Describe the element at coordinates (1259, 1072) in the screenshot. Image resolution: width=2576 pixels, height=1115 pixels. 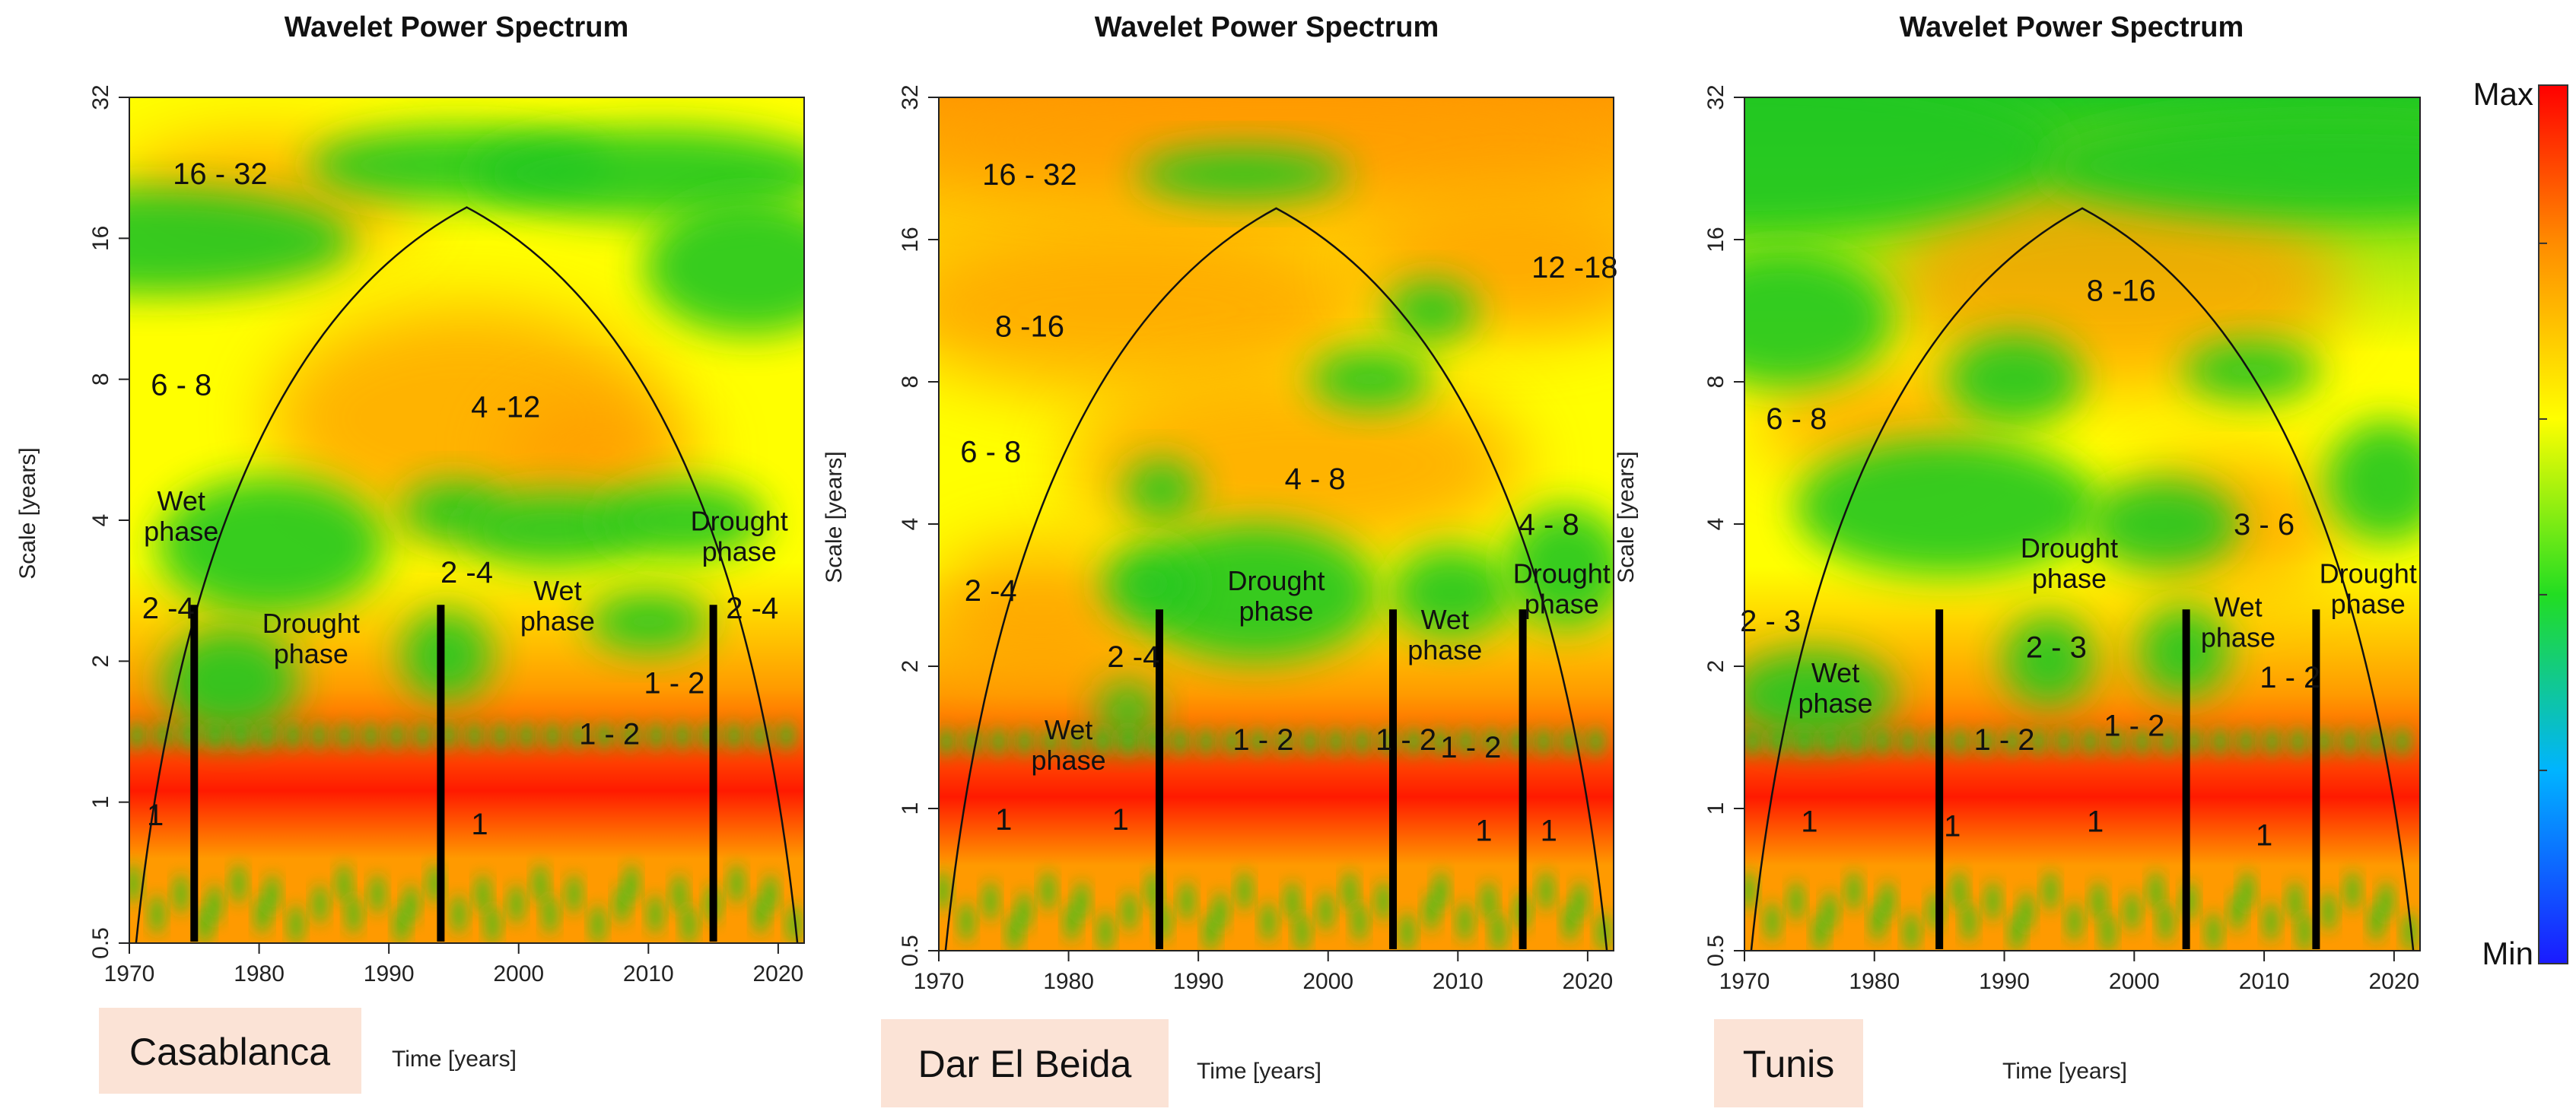
I see `x-axis-label: Time [years]` at that location.